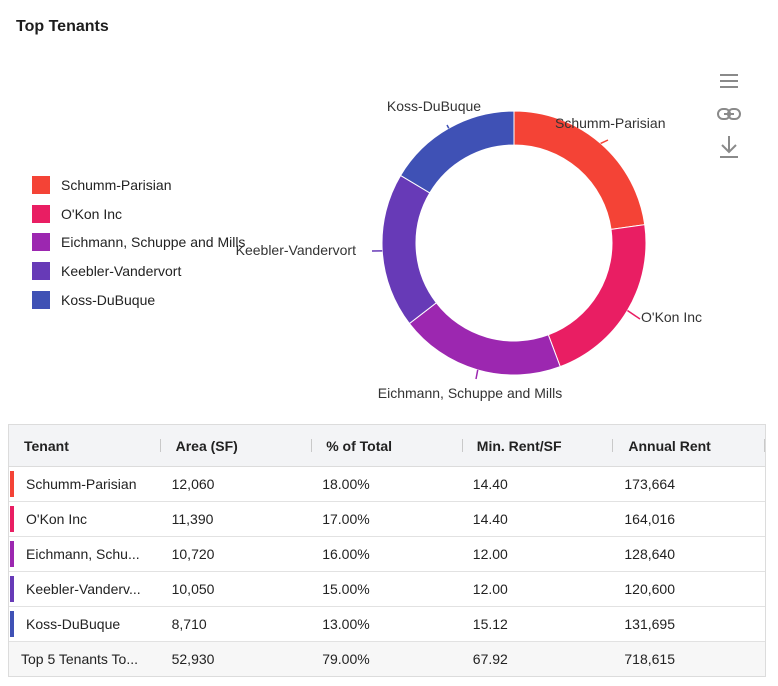 This screenshot has height=686, width=778. I want to click on download-icon, so click(729, 147).